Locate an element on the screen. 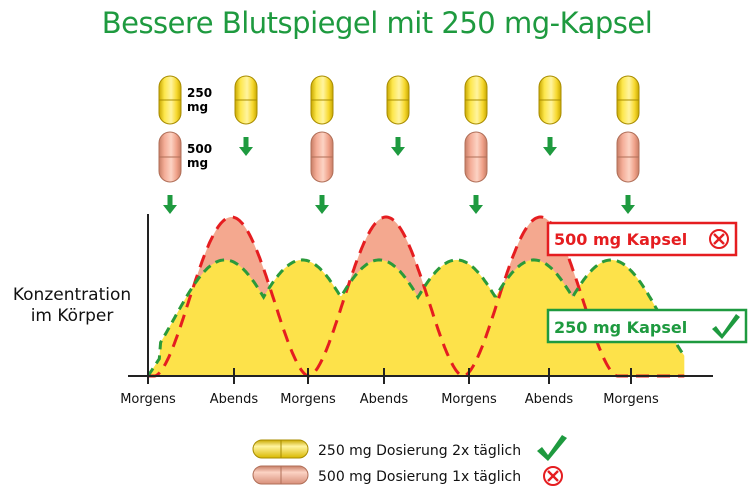  small-capsule-dose-unit: mg is located at coordinates (197, 107).